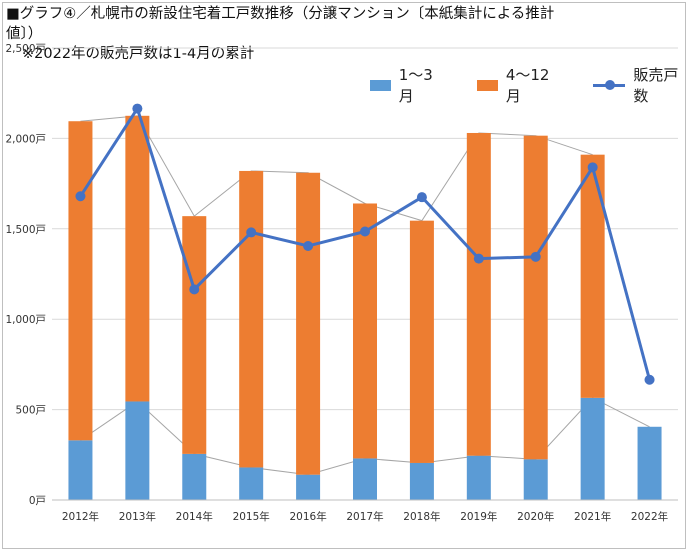 The image size is (690, 553). Describe the element at coordinates (25, 139) in the screenshot. I see `y-tick-label: 2,000戸` at that location.